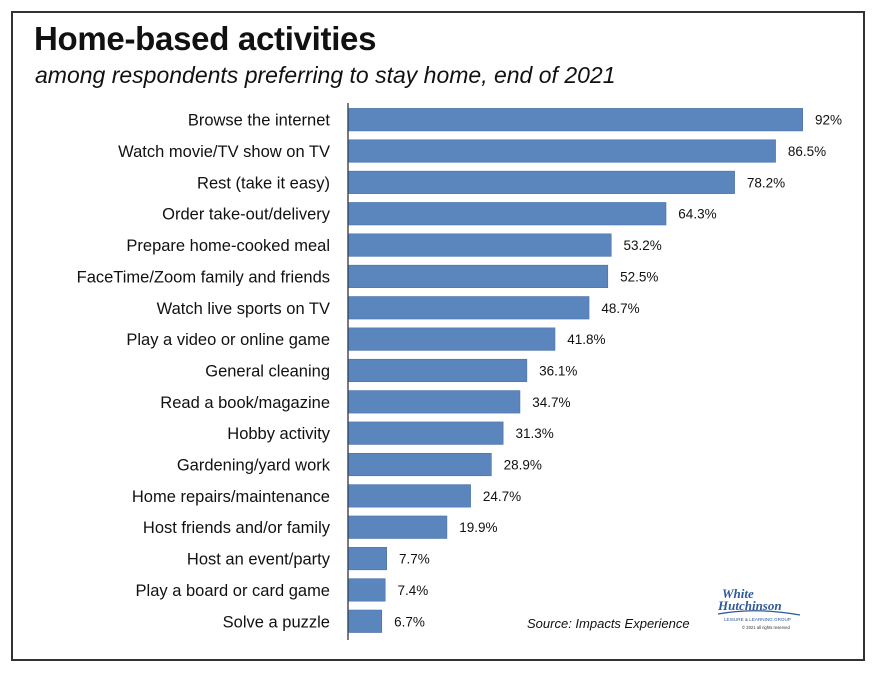  Describe the element at coordinates (267, 371) in the screenshot. I see `category-label: General cleaning` at that location.